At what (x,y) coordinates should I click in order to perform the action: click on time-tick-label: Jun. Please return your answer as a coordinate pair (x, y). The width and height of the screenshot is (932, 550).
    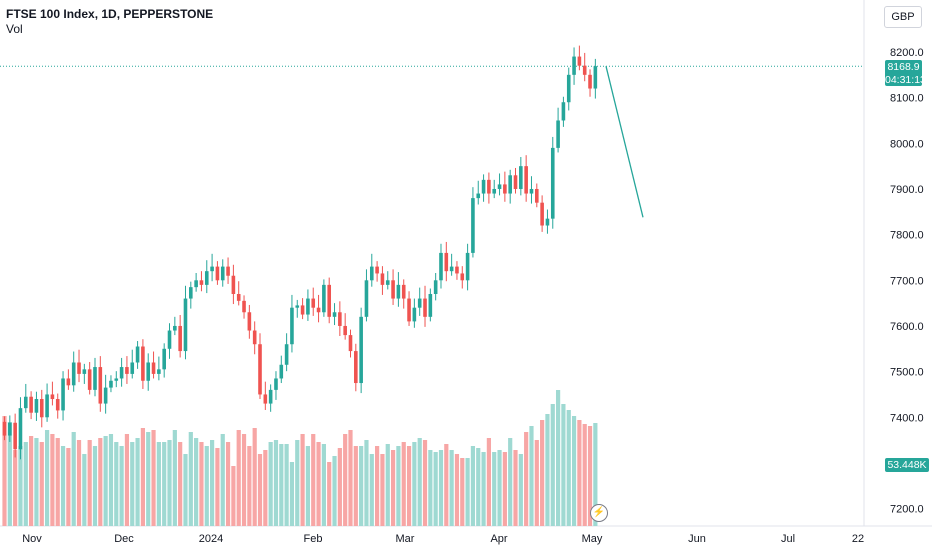
    Looking at the image, I should click on (697, 539).